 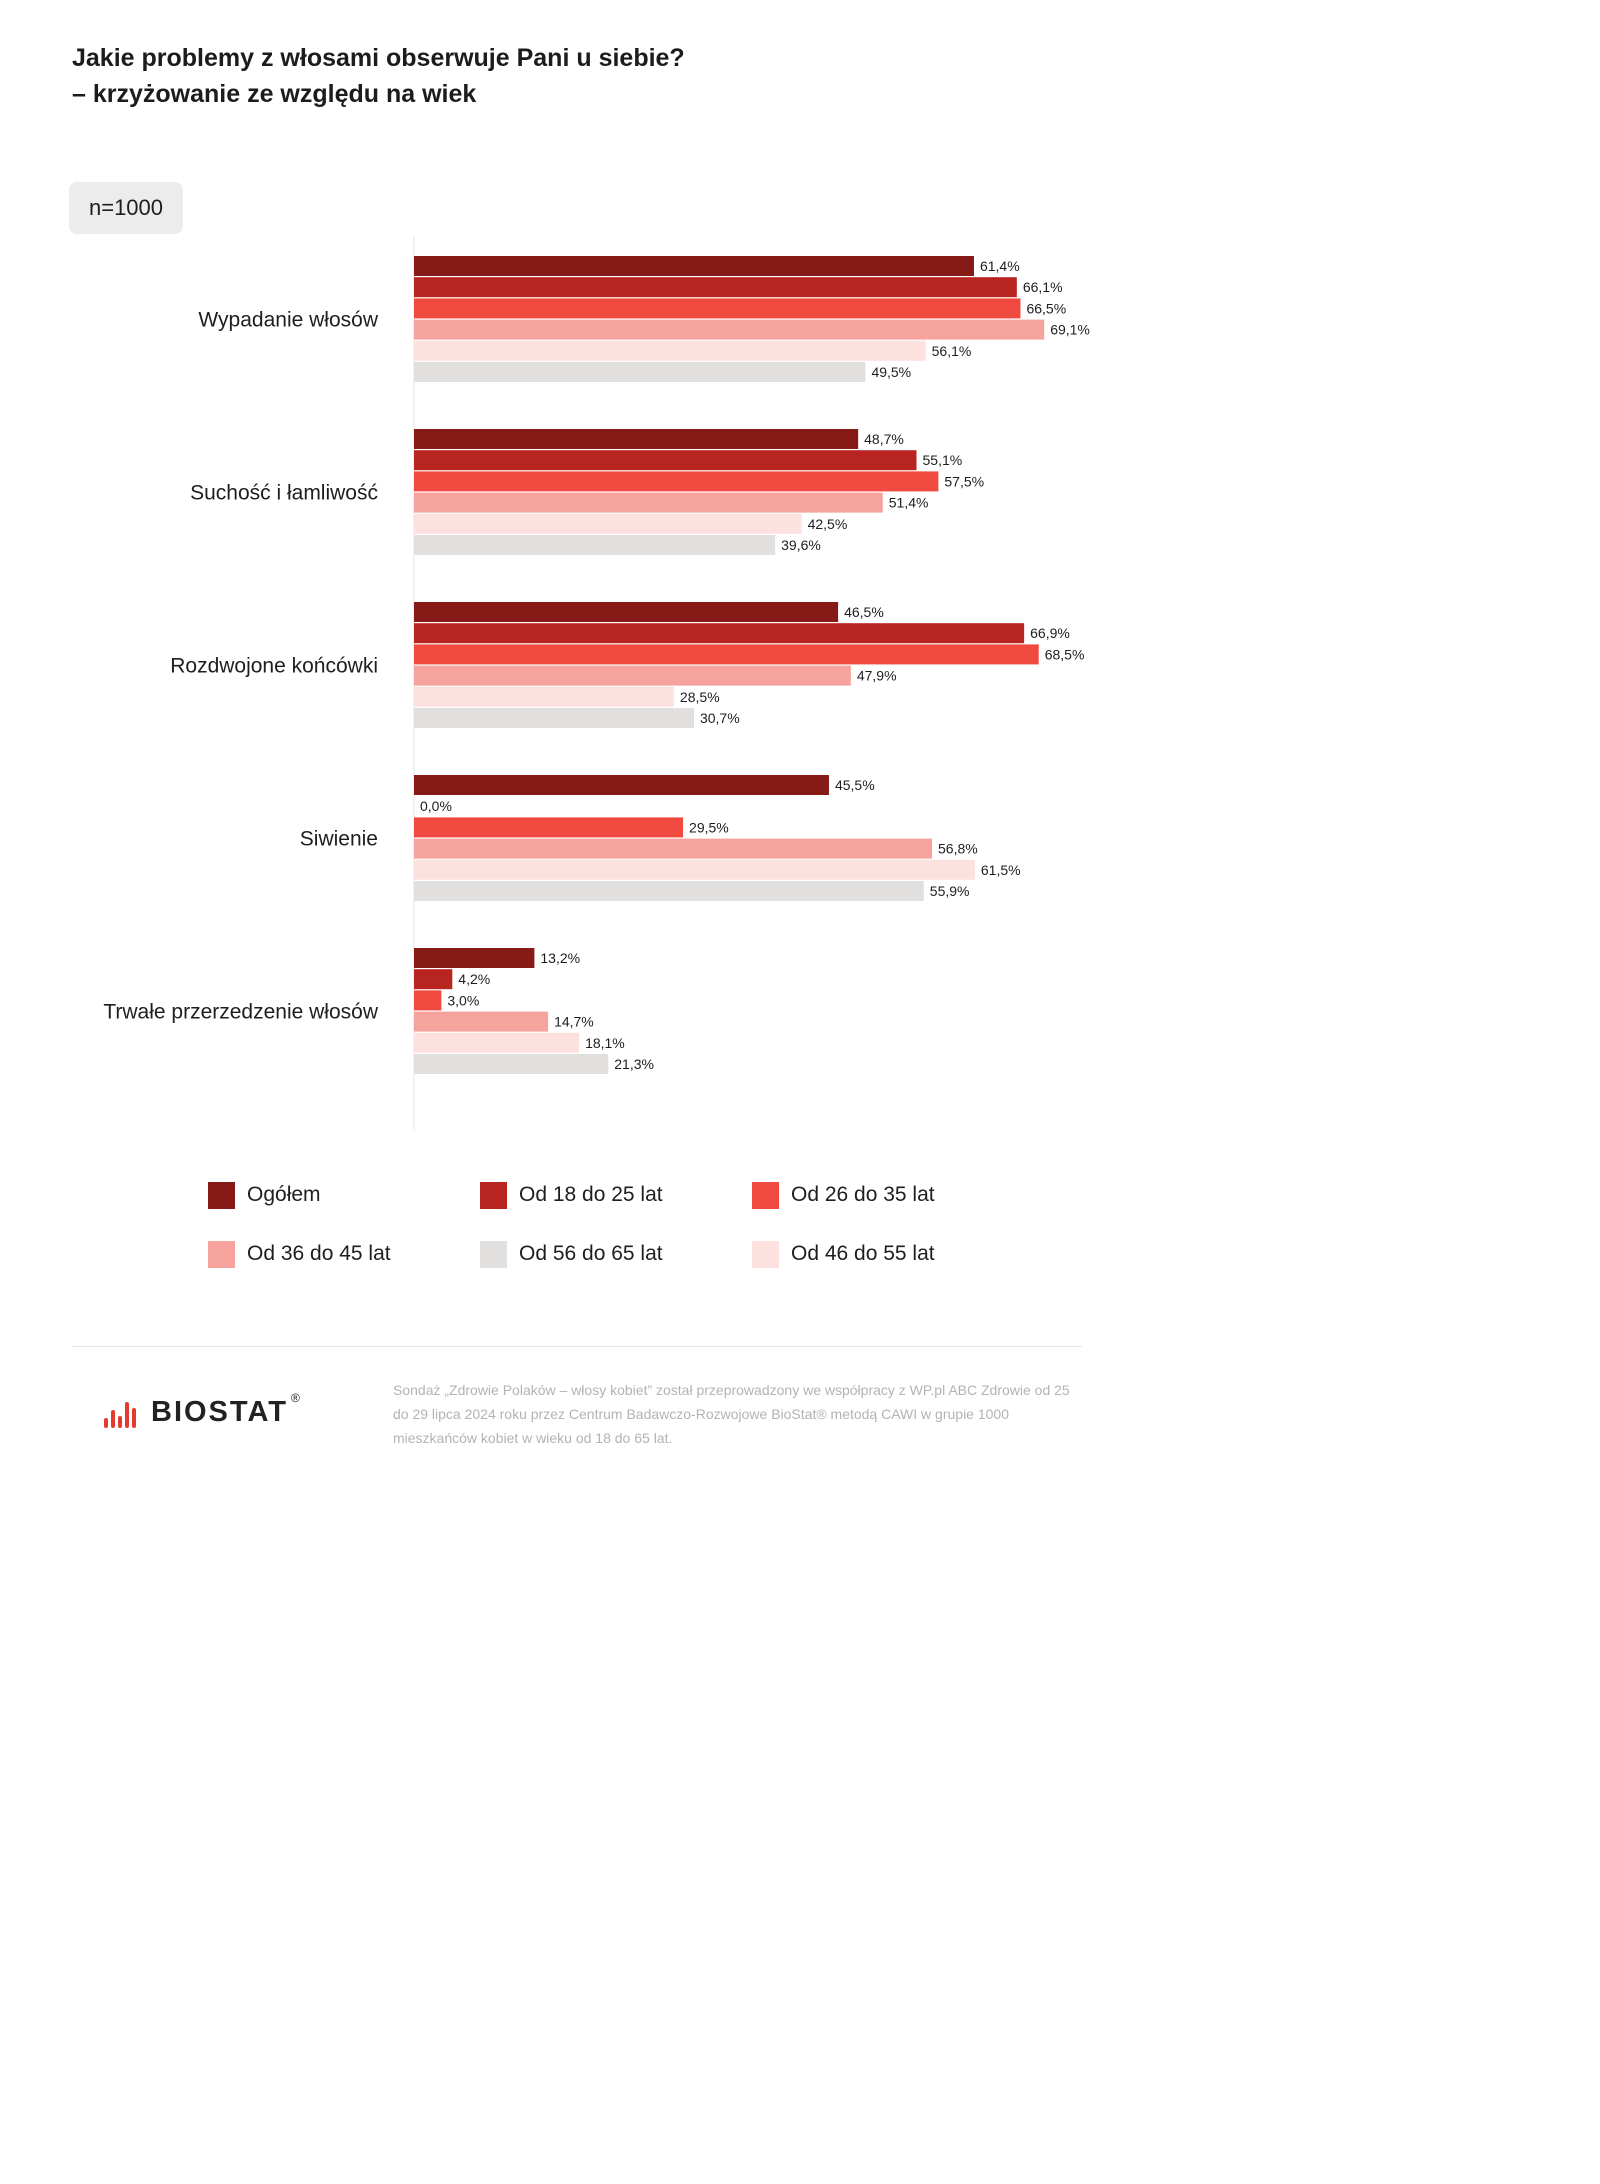 I want to click on data-label: 56,8%, so click(x=958, y=849).